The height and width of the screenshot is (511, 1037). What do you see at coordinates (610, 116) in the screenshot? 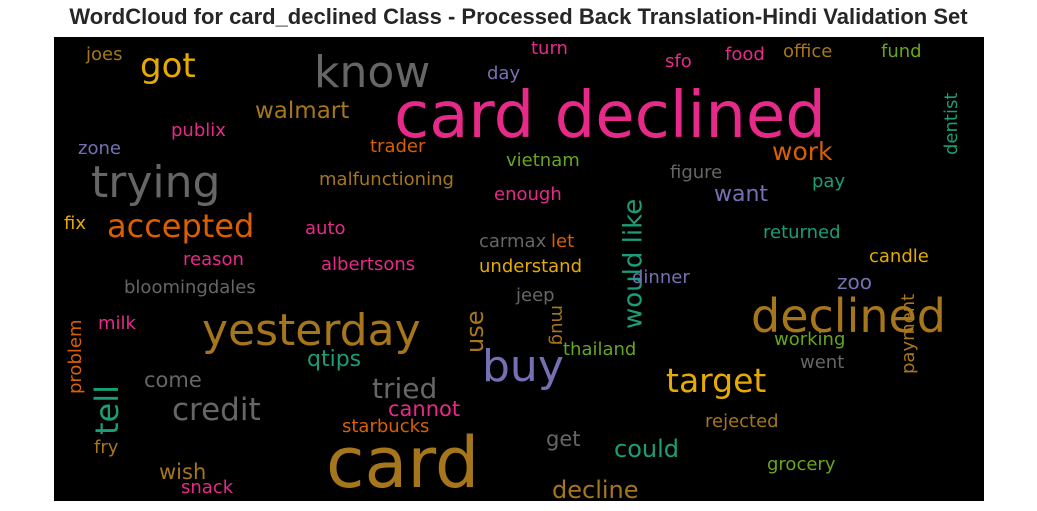
I see `word-card-declined: card declined` at bounding box center [610, 116].